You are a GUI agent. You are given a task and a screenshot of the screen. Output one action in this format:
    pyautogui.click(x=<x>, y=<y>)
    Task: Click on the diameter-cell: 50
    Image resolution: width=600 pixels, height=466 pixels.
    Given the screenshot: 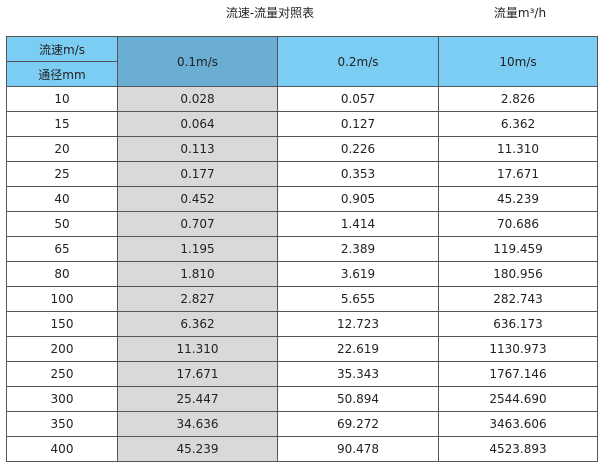 What is the action you would take?
    pyautogui.click(x=62, y=224)
    